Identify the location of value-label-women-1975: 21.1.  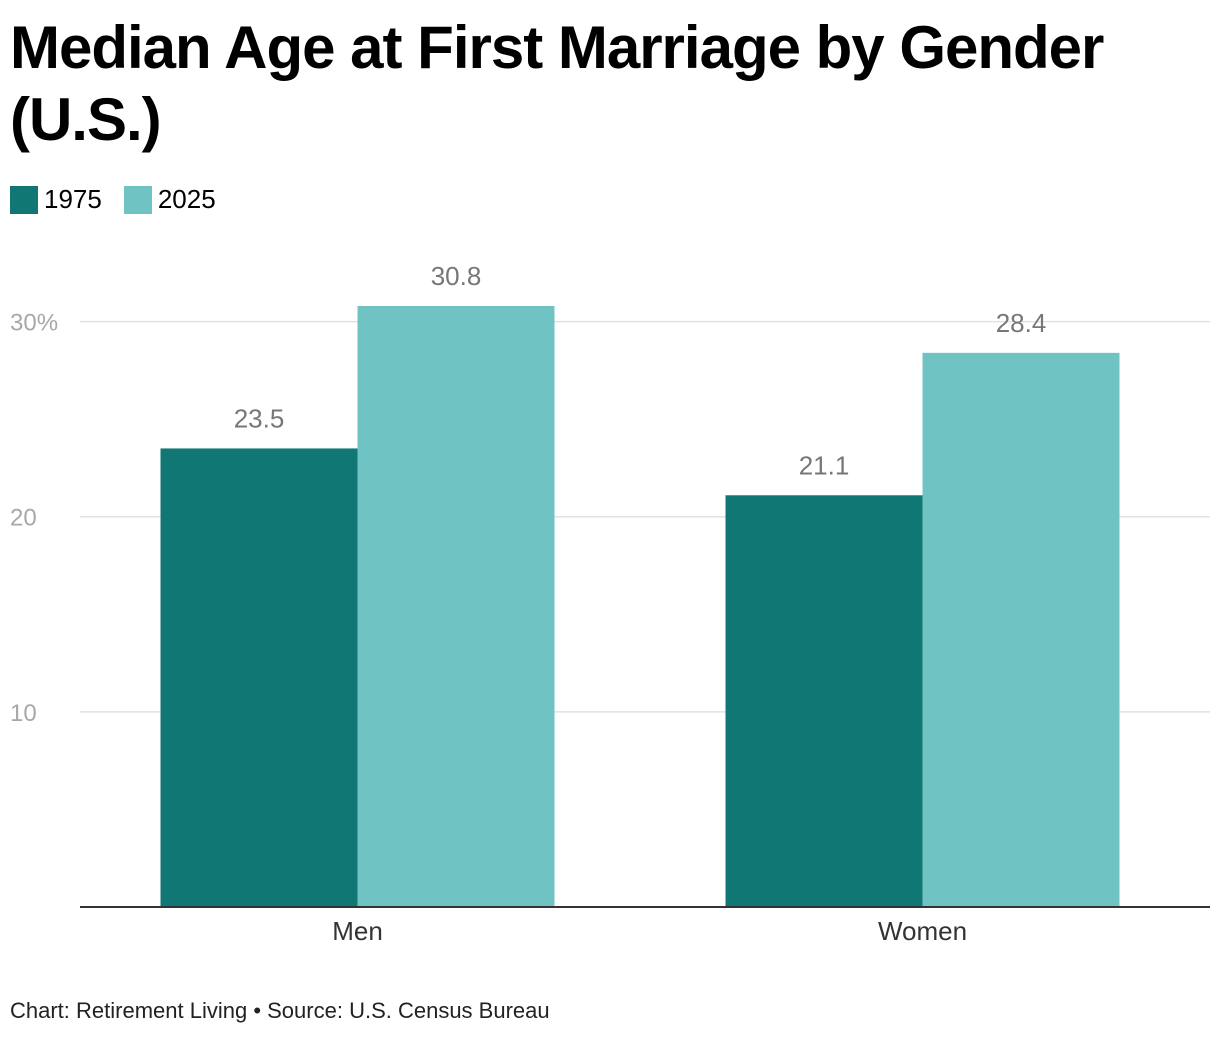
(824, 465).